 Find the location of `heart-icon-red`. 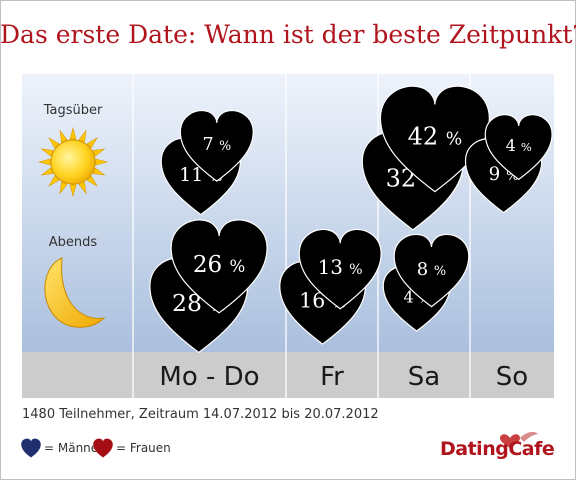

heart-icon-red is located at coordinates (103, 448).